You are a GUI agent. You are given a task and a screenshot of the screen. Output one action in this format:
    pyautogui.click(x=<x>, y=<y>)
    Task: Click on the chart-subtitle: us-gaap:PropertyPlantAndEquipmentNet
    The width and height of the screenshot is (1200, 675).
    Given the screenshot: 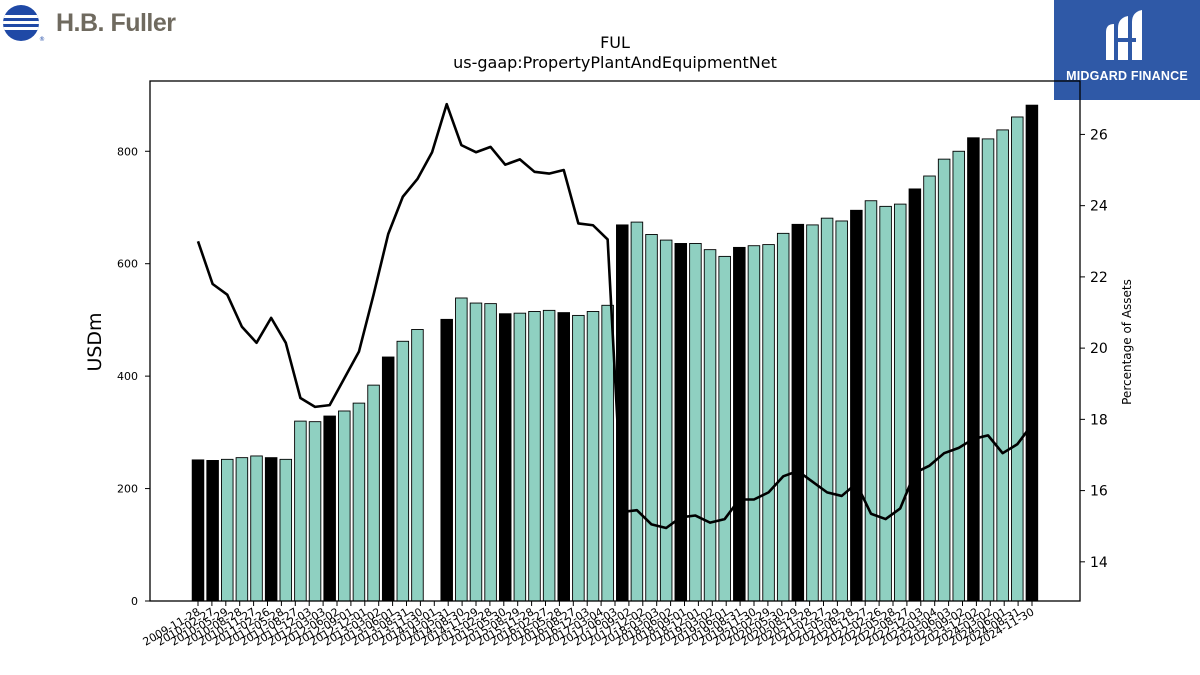 What is the action you would take?
    pyautogui.click(x=615, y=62)
    